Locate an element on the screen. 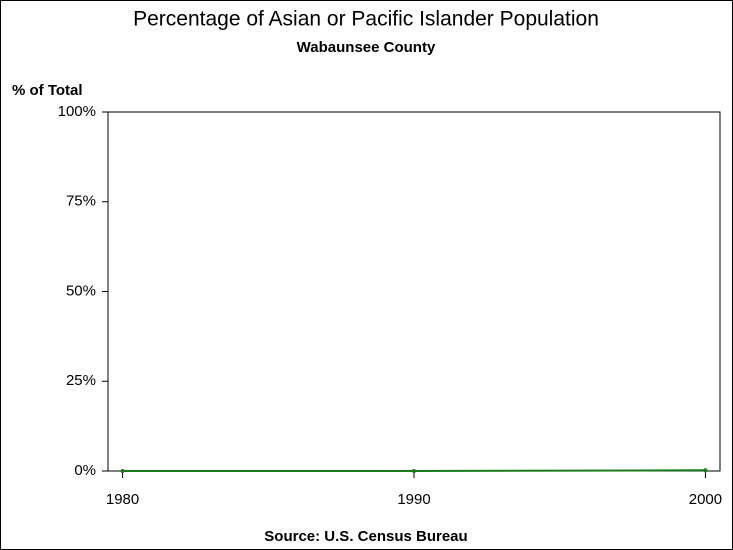 The height and width of the screenshot is (550, 733). y-tick-label: 0% is located at coordinates (85, 470).